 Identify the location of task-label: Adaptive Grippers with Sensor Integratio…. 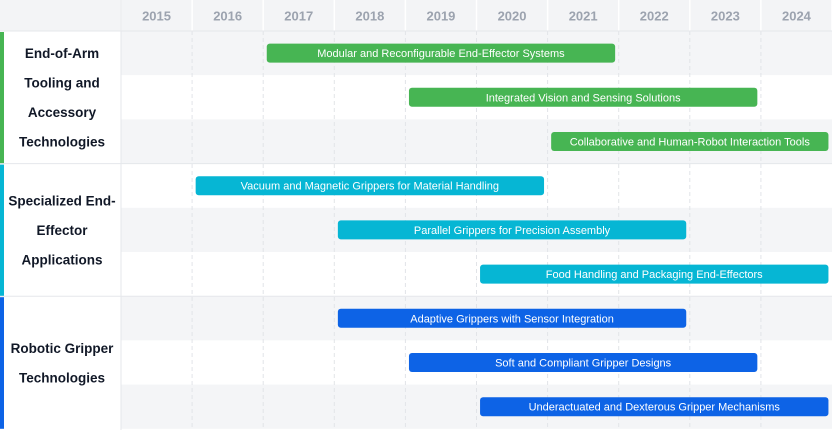
(512, 319).